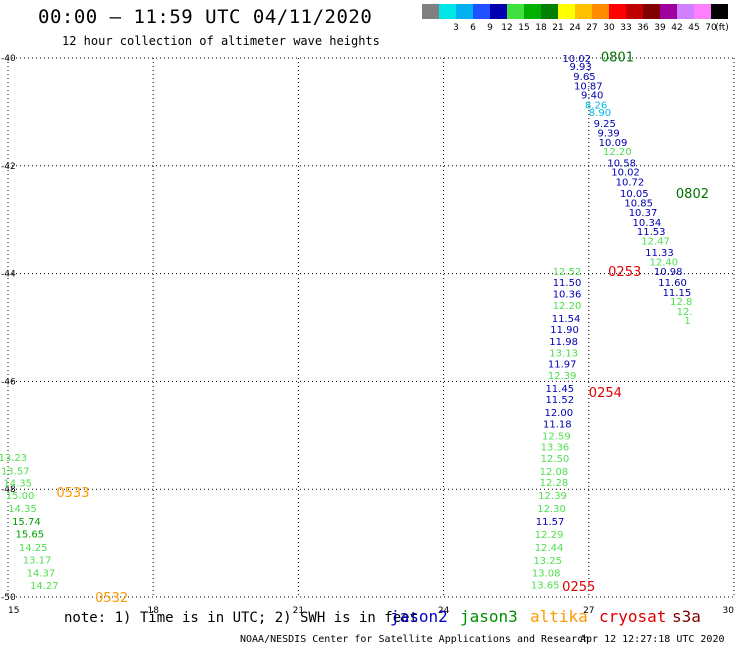 Image resolution: width=740 pixels, height=650 pixels. I want to click on wave-height-point: 13.57, so click(15, 471).